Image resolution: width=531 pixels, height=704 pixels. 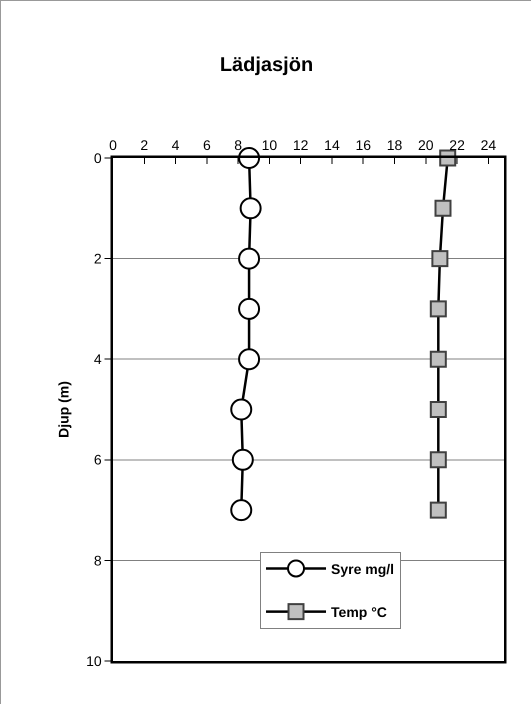 I want to click on x-tick-label: 16, so click(x=363, y=144).